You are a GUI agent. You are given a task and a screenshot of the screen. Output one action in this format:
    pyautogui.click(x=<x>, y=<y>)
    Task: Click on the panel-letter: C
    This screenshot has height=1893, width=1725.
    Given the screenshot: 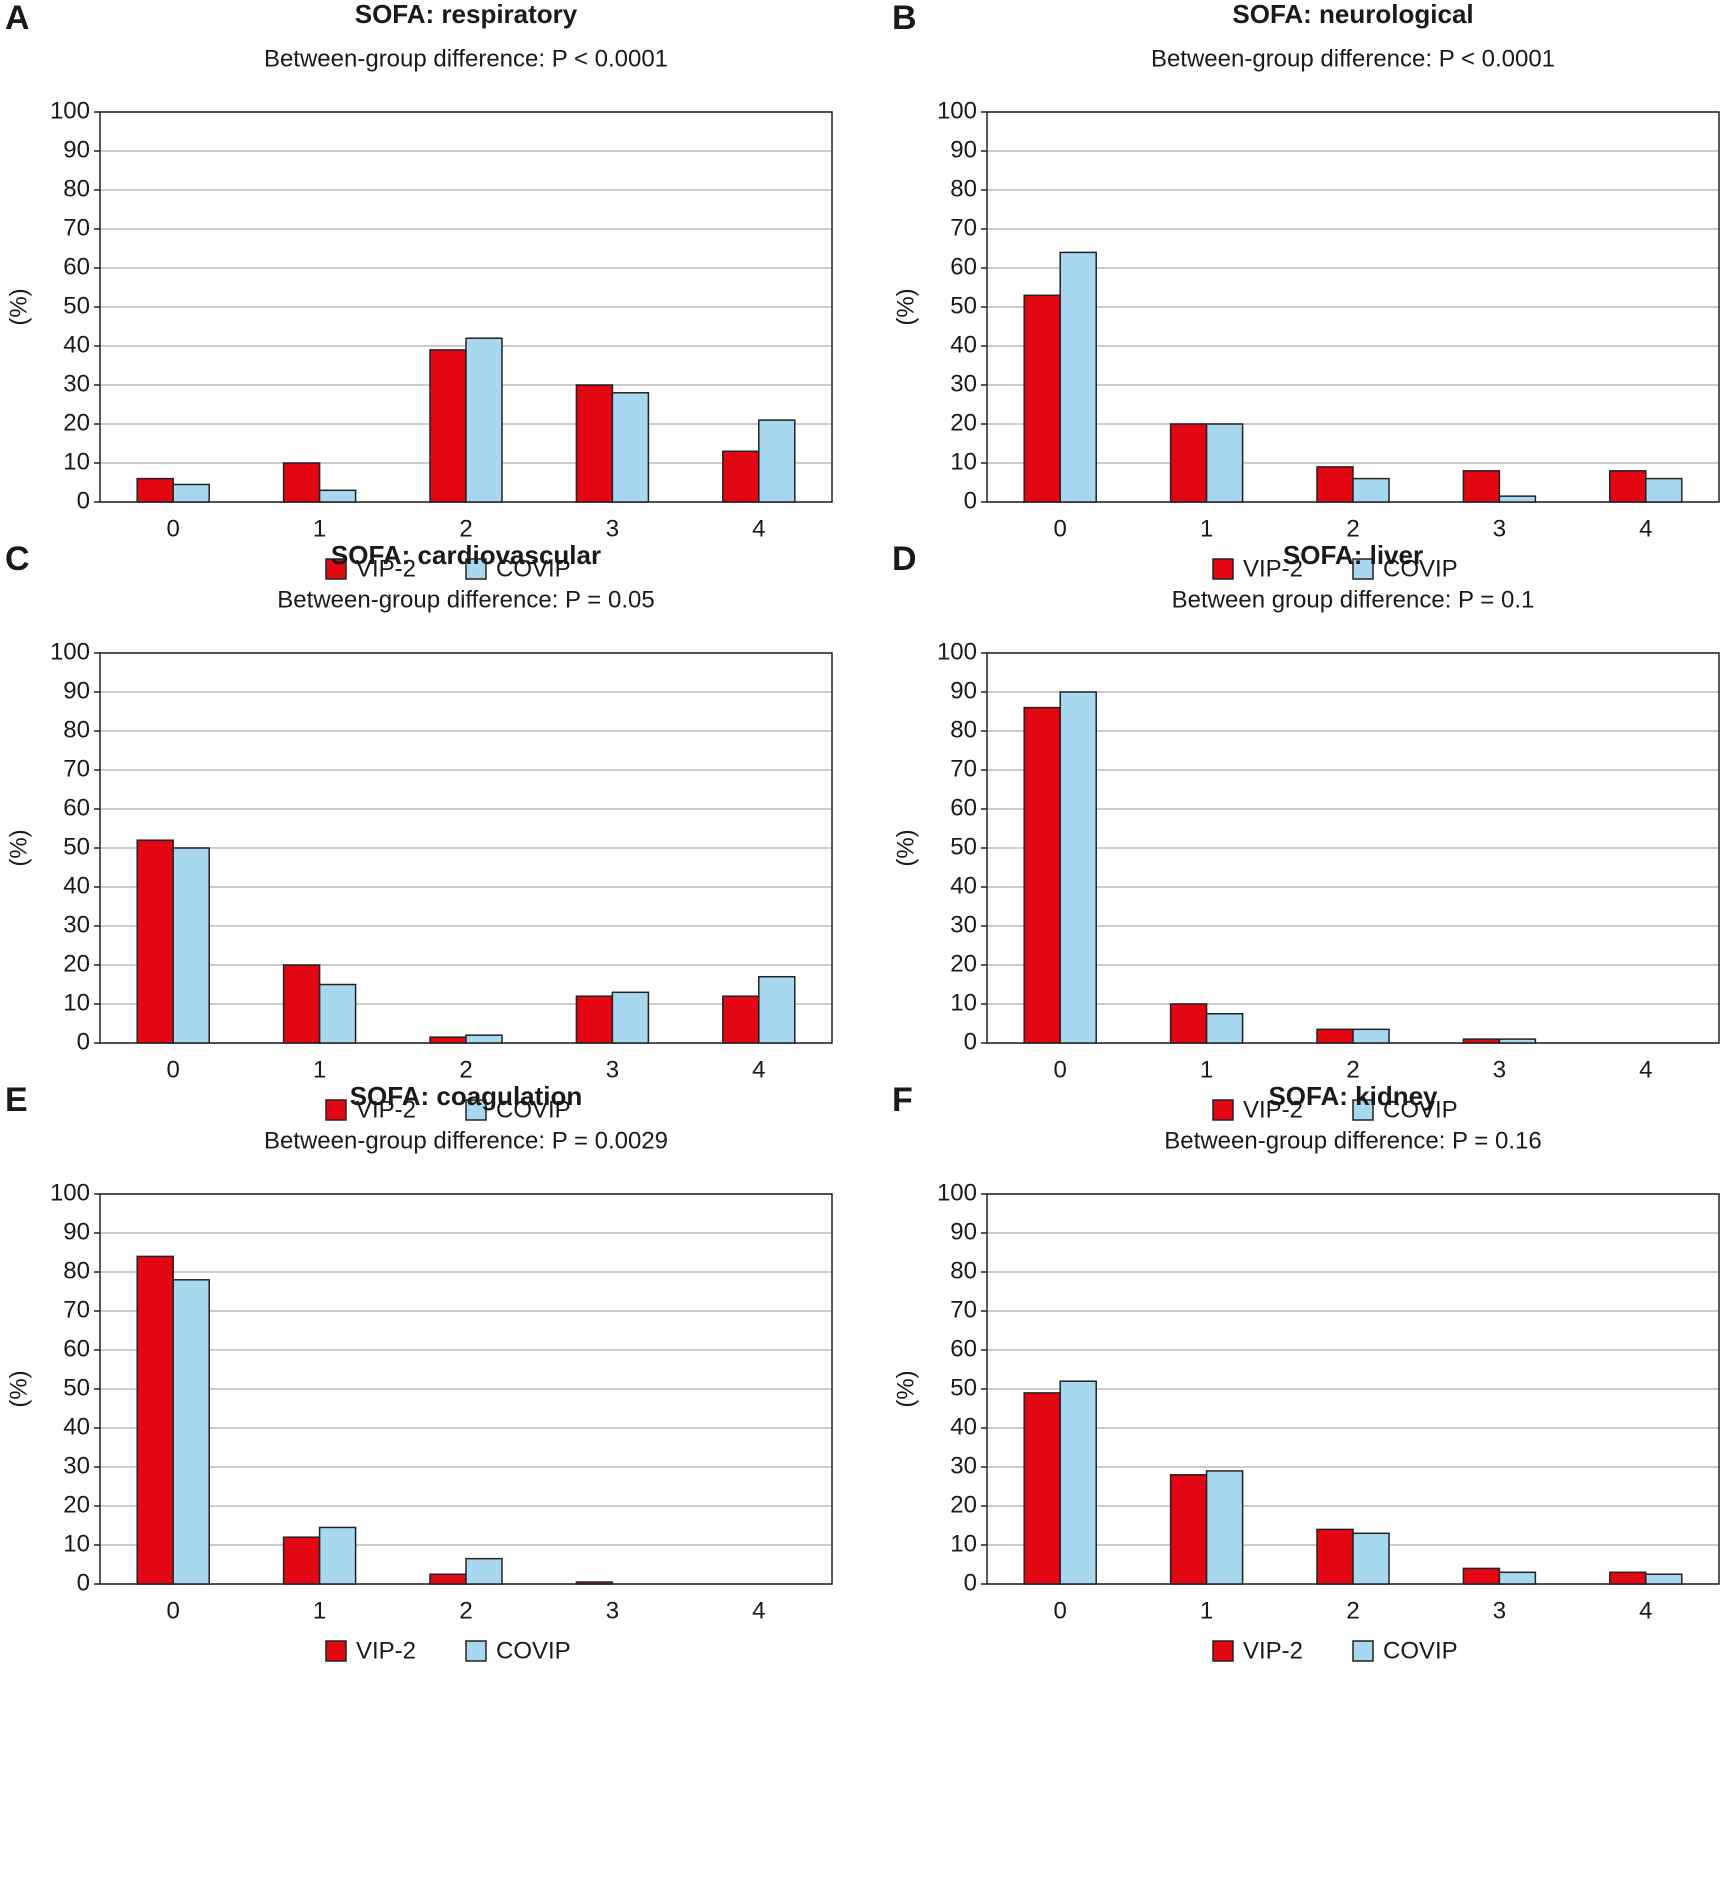 What is the action you would take?
    pyautogui.click(x=17, y=559)
    